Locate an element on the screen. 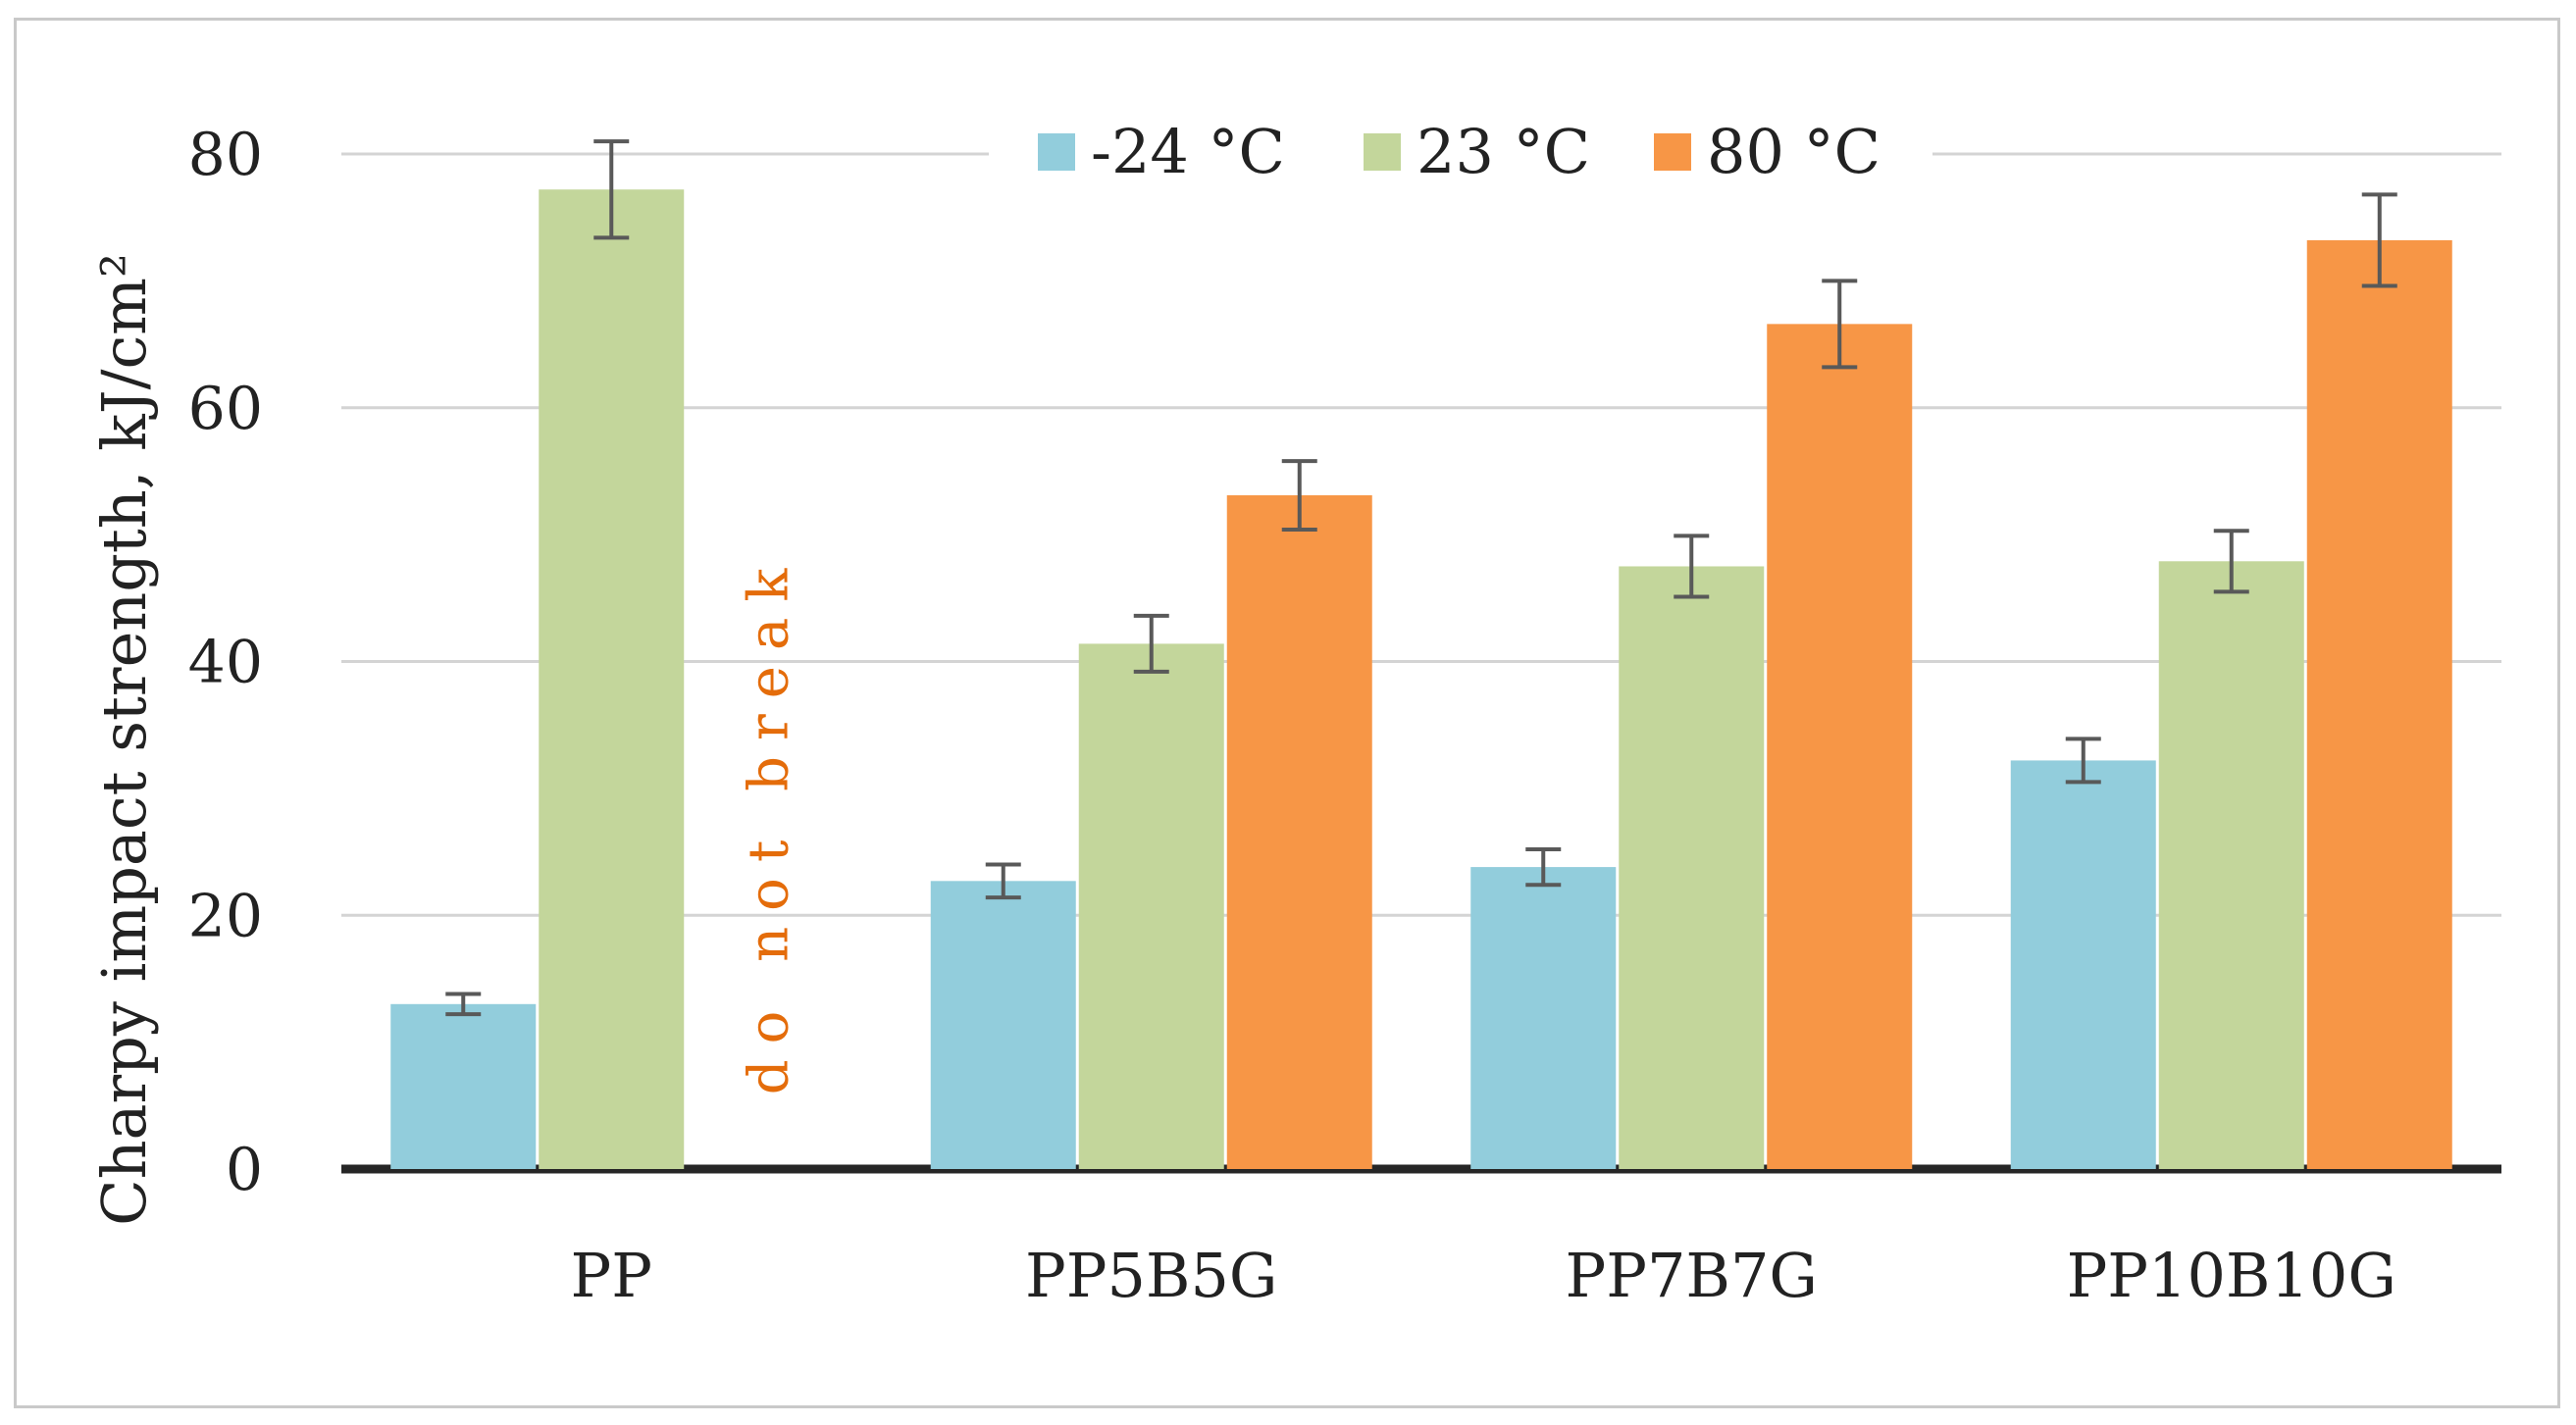 This screenshot has width=2576, height=1425. legend-background is located at coordinates (1460, 152).